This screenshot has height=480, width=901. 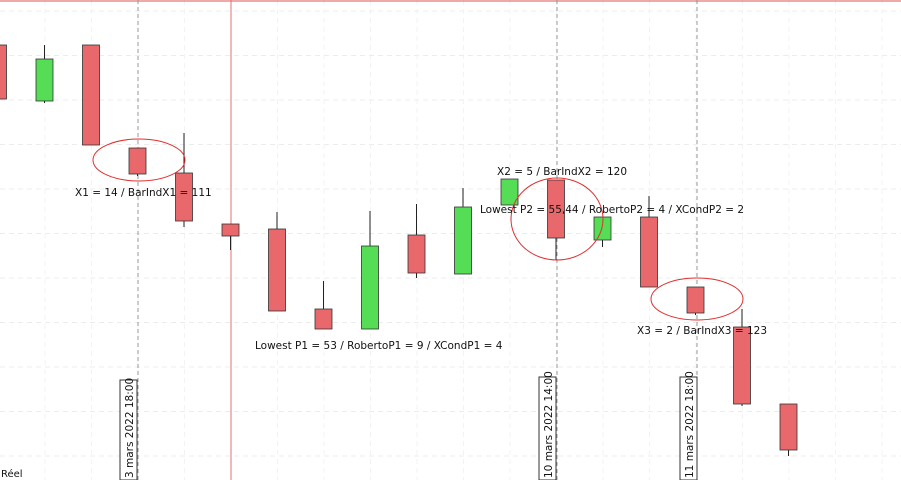 I want to click on date-label: 3 mars 2022 18:00, so click(x=128, y=429).